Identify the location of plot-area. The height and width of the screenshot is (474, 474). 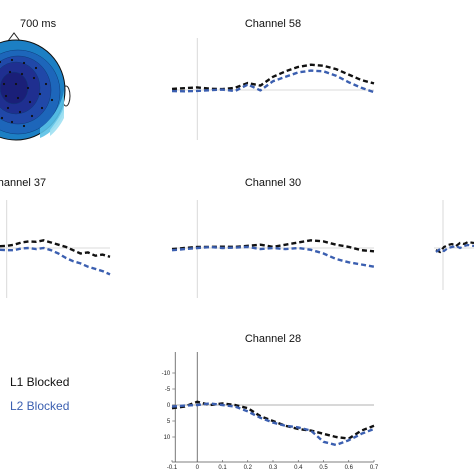
(273, 407).